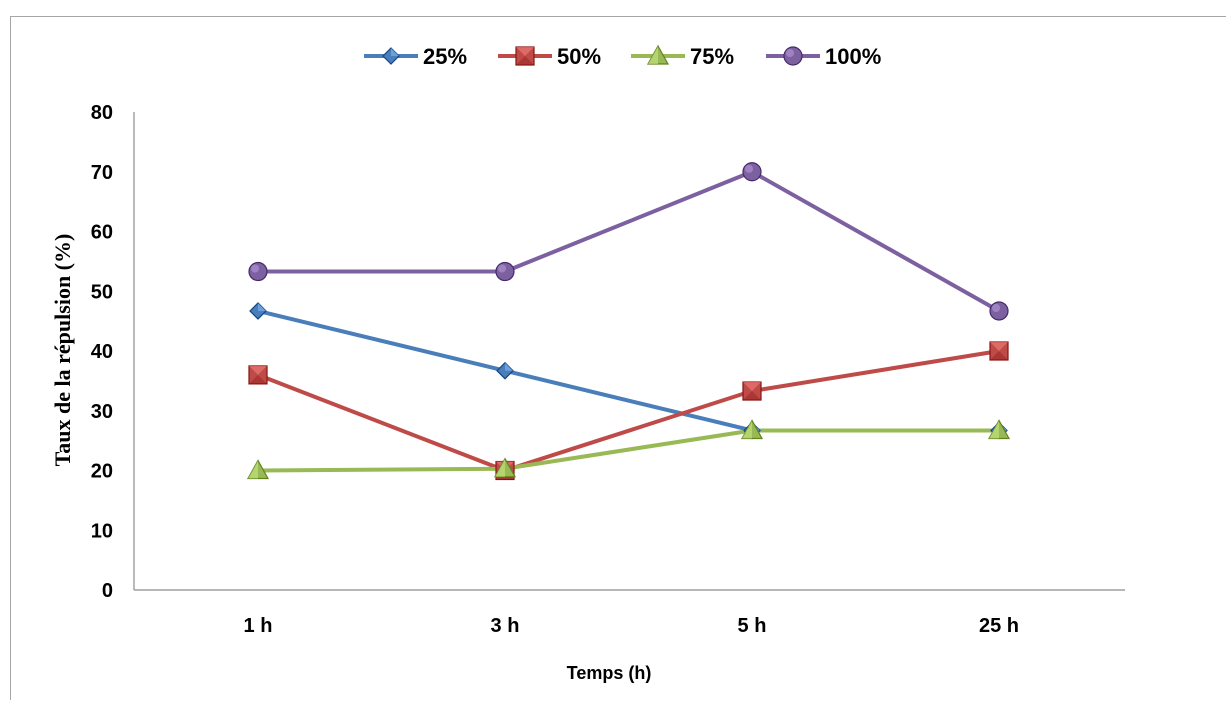 Image resolution: width=1227 pixels, height=702 pixels. What do you see at coordinates (102, 531) in the screenshot?
I see `y-tick-label: 10` at bounding box center [102, 531].